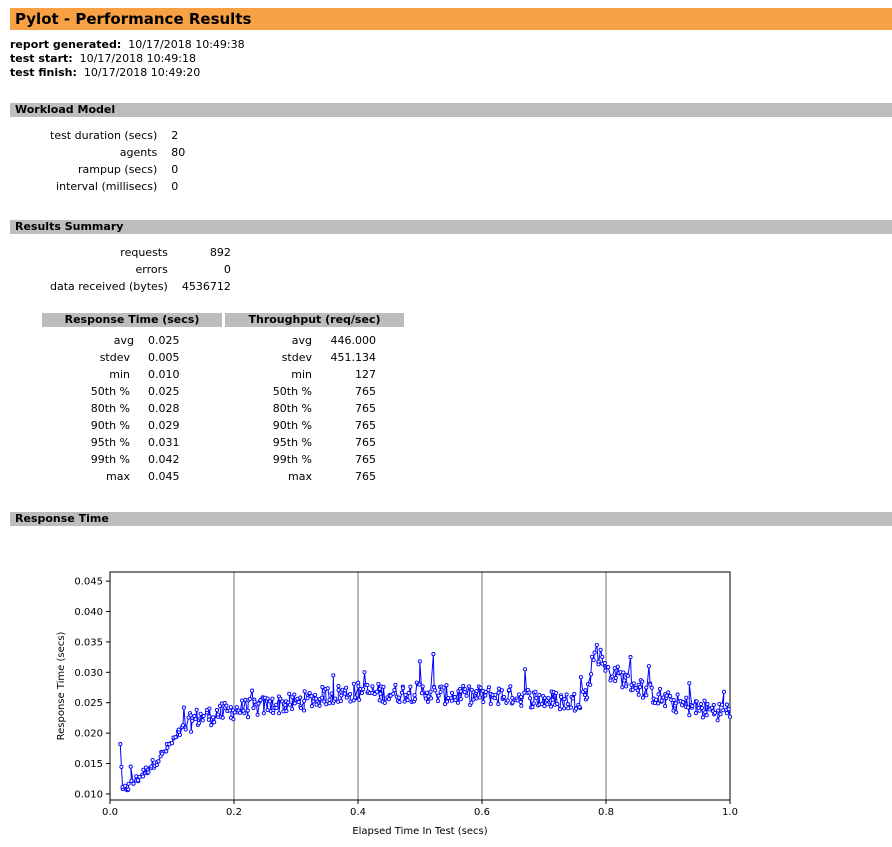  What do you see at coordinates (319, 357) in the screenshot?
I see `table-row: stdev 451.134` at bounding box center [319, 357].